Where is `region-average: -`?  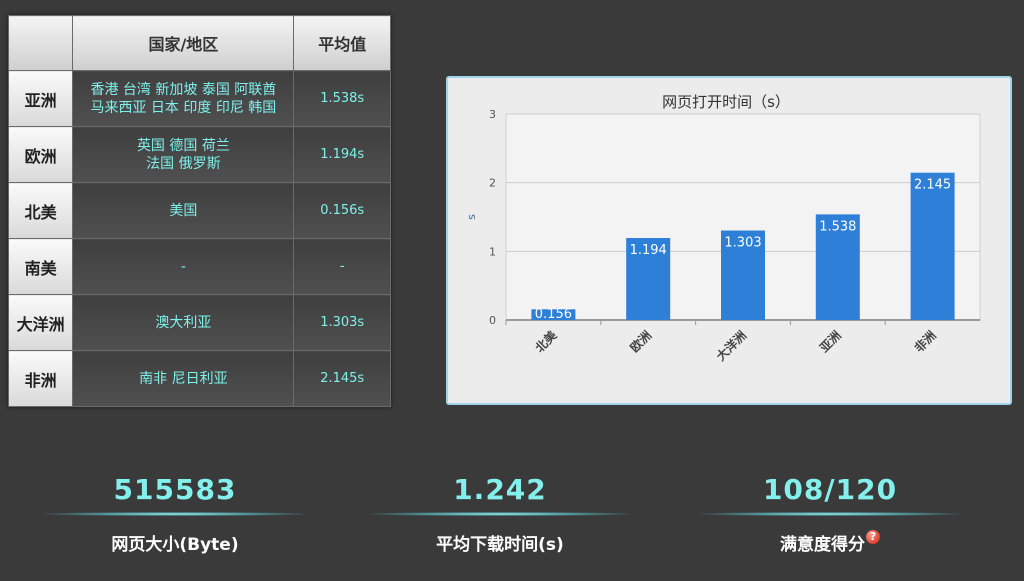 region-average: - is located at coordinates (342, 266).